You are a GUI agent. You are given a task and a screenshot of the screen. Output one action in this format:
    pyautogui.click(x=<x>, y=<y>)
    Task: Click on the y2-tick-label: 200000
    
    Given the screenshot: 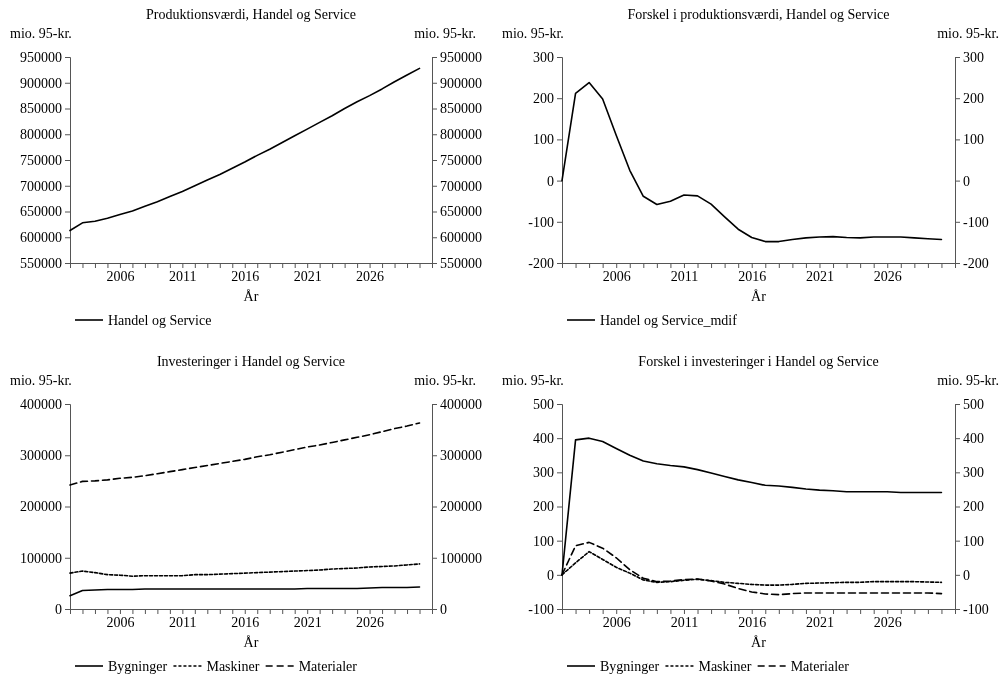 What is the action you would take?
    pyautogui.click(x=461, y=507)
    